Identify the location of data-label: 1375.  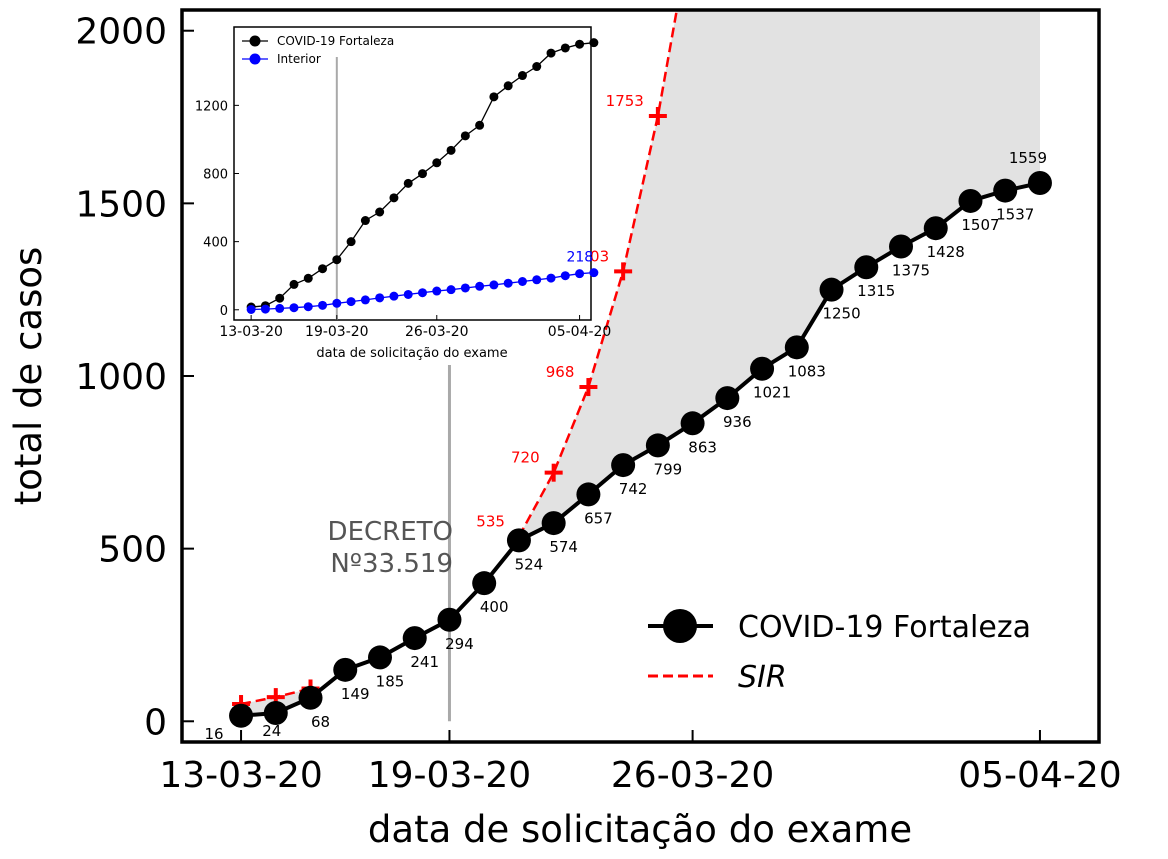
(911, 271).